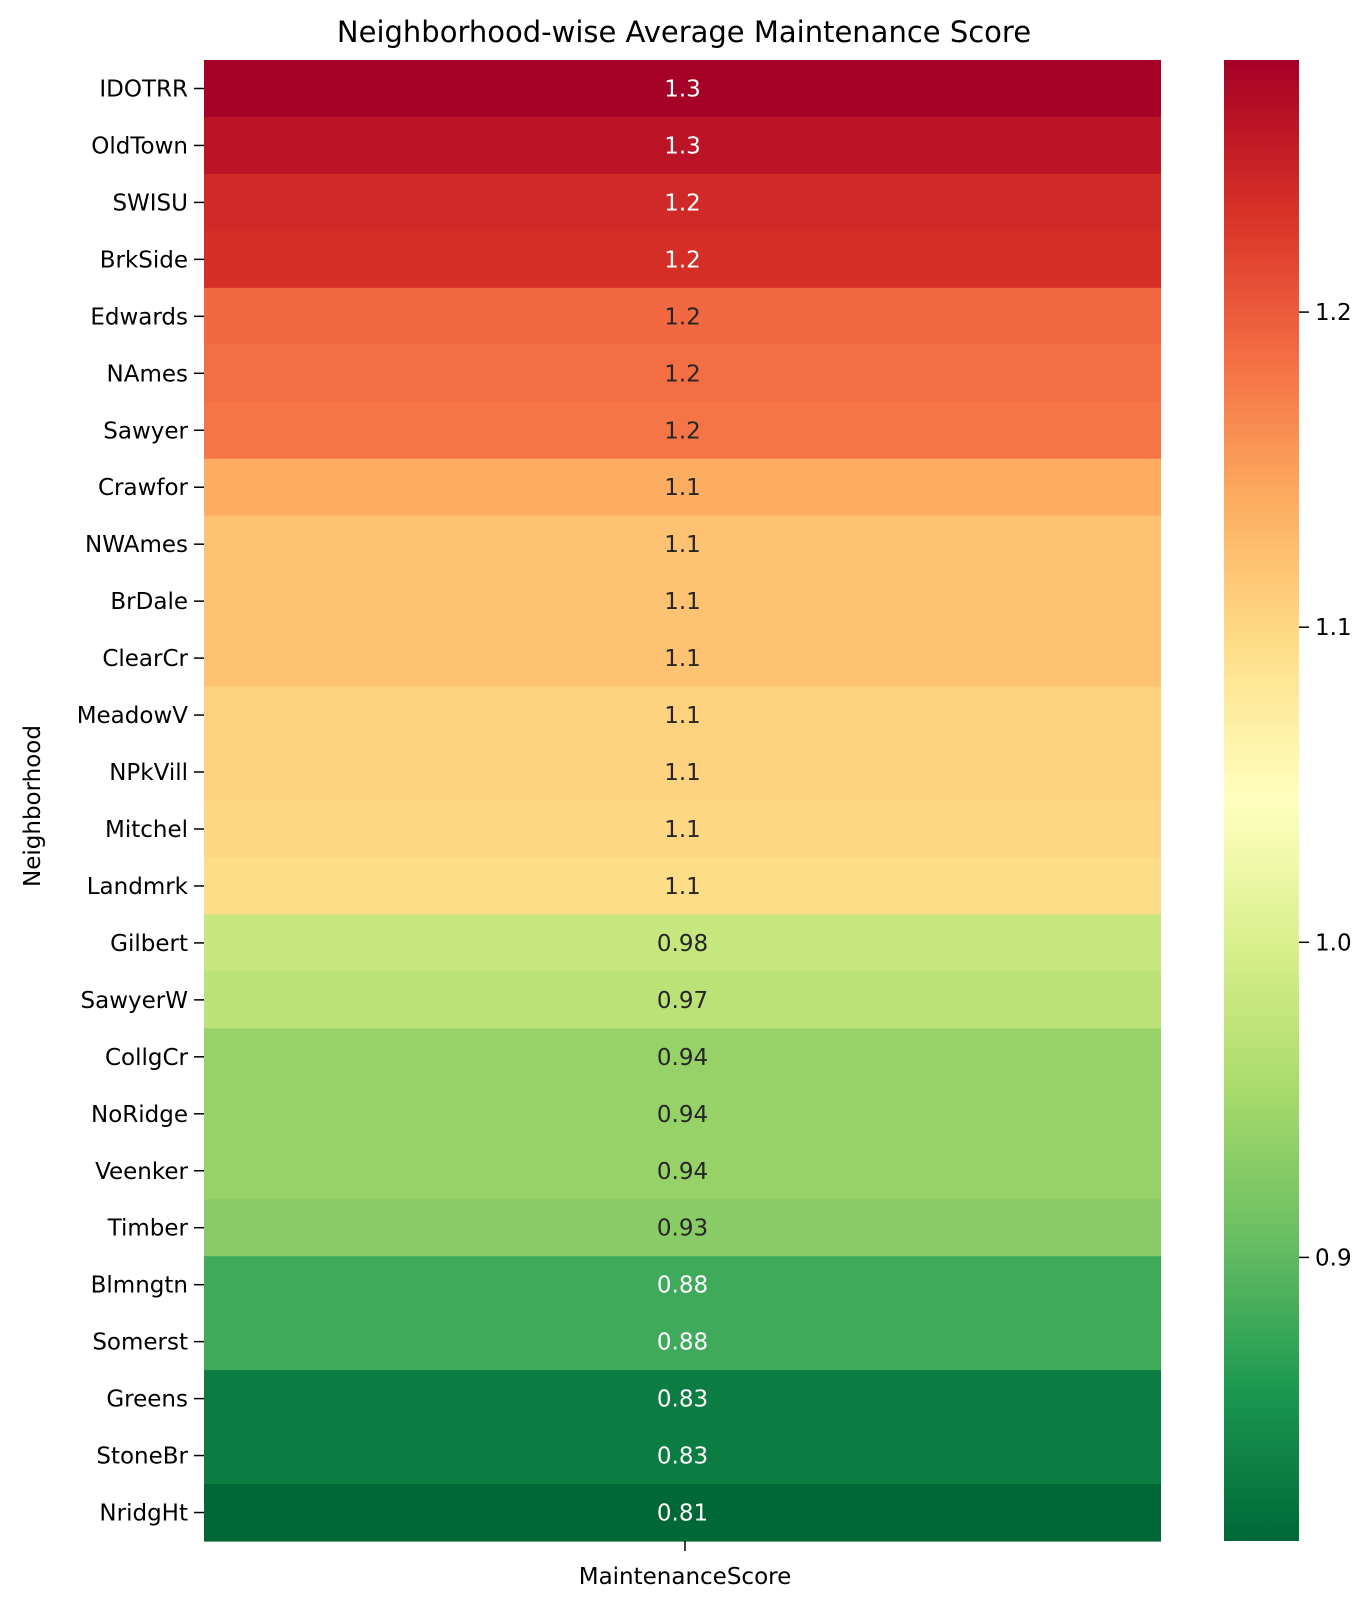 This screenshot has width=1369, height=1601. What do you see at coordinates (144, 260) in the screenshot?
I see `y-tick-label: BrkSide` at bounding box center [144, 260].